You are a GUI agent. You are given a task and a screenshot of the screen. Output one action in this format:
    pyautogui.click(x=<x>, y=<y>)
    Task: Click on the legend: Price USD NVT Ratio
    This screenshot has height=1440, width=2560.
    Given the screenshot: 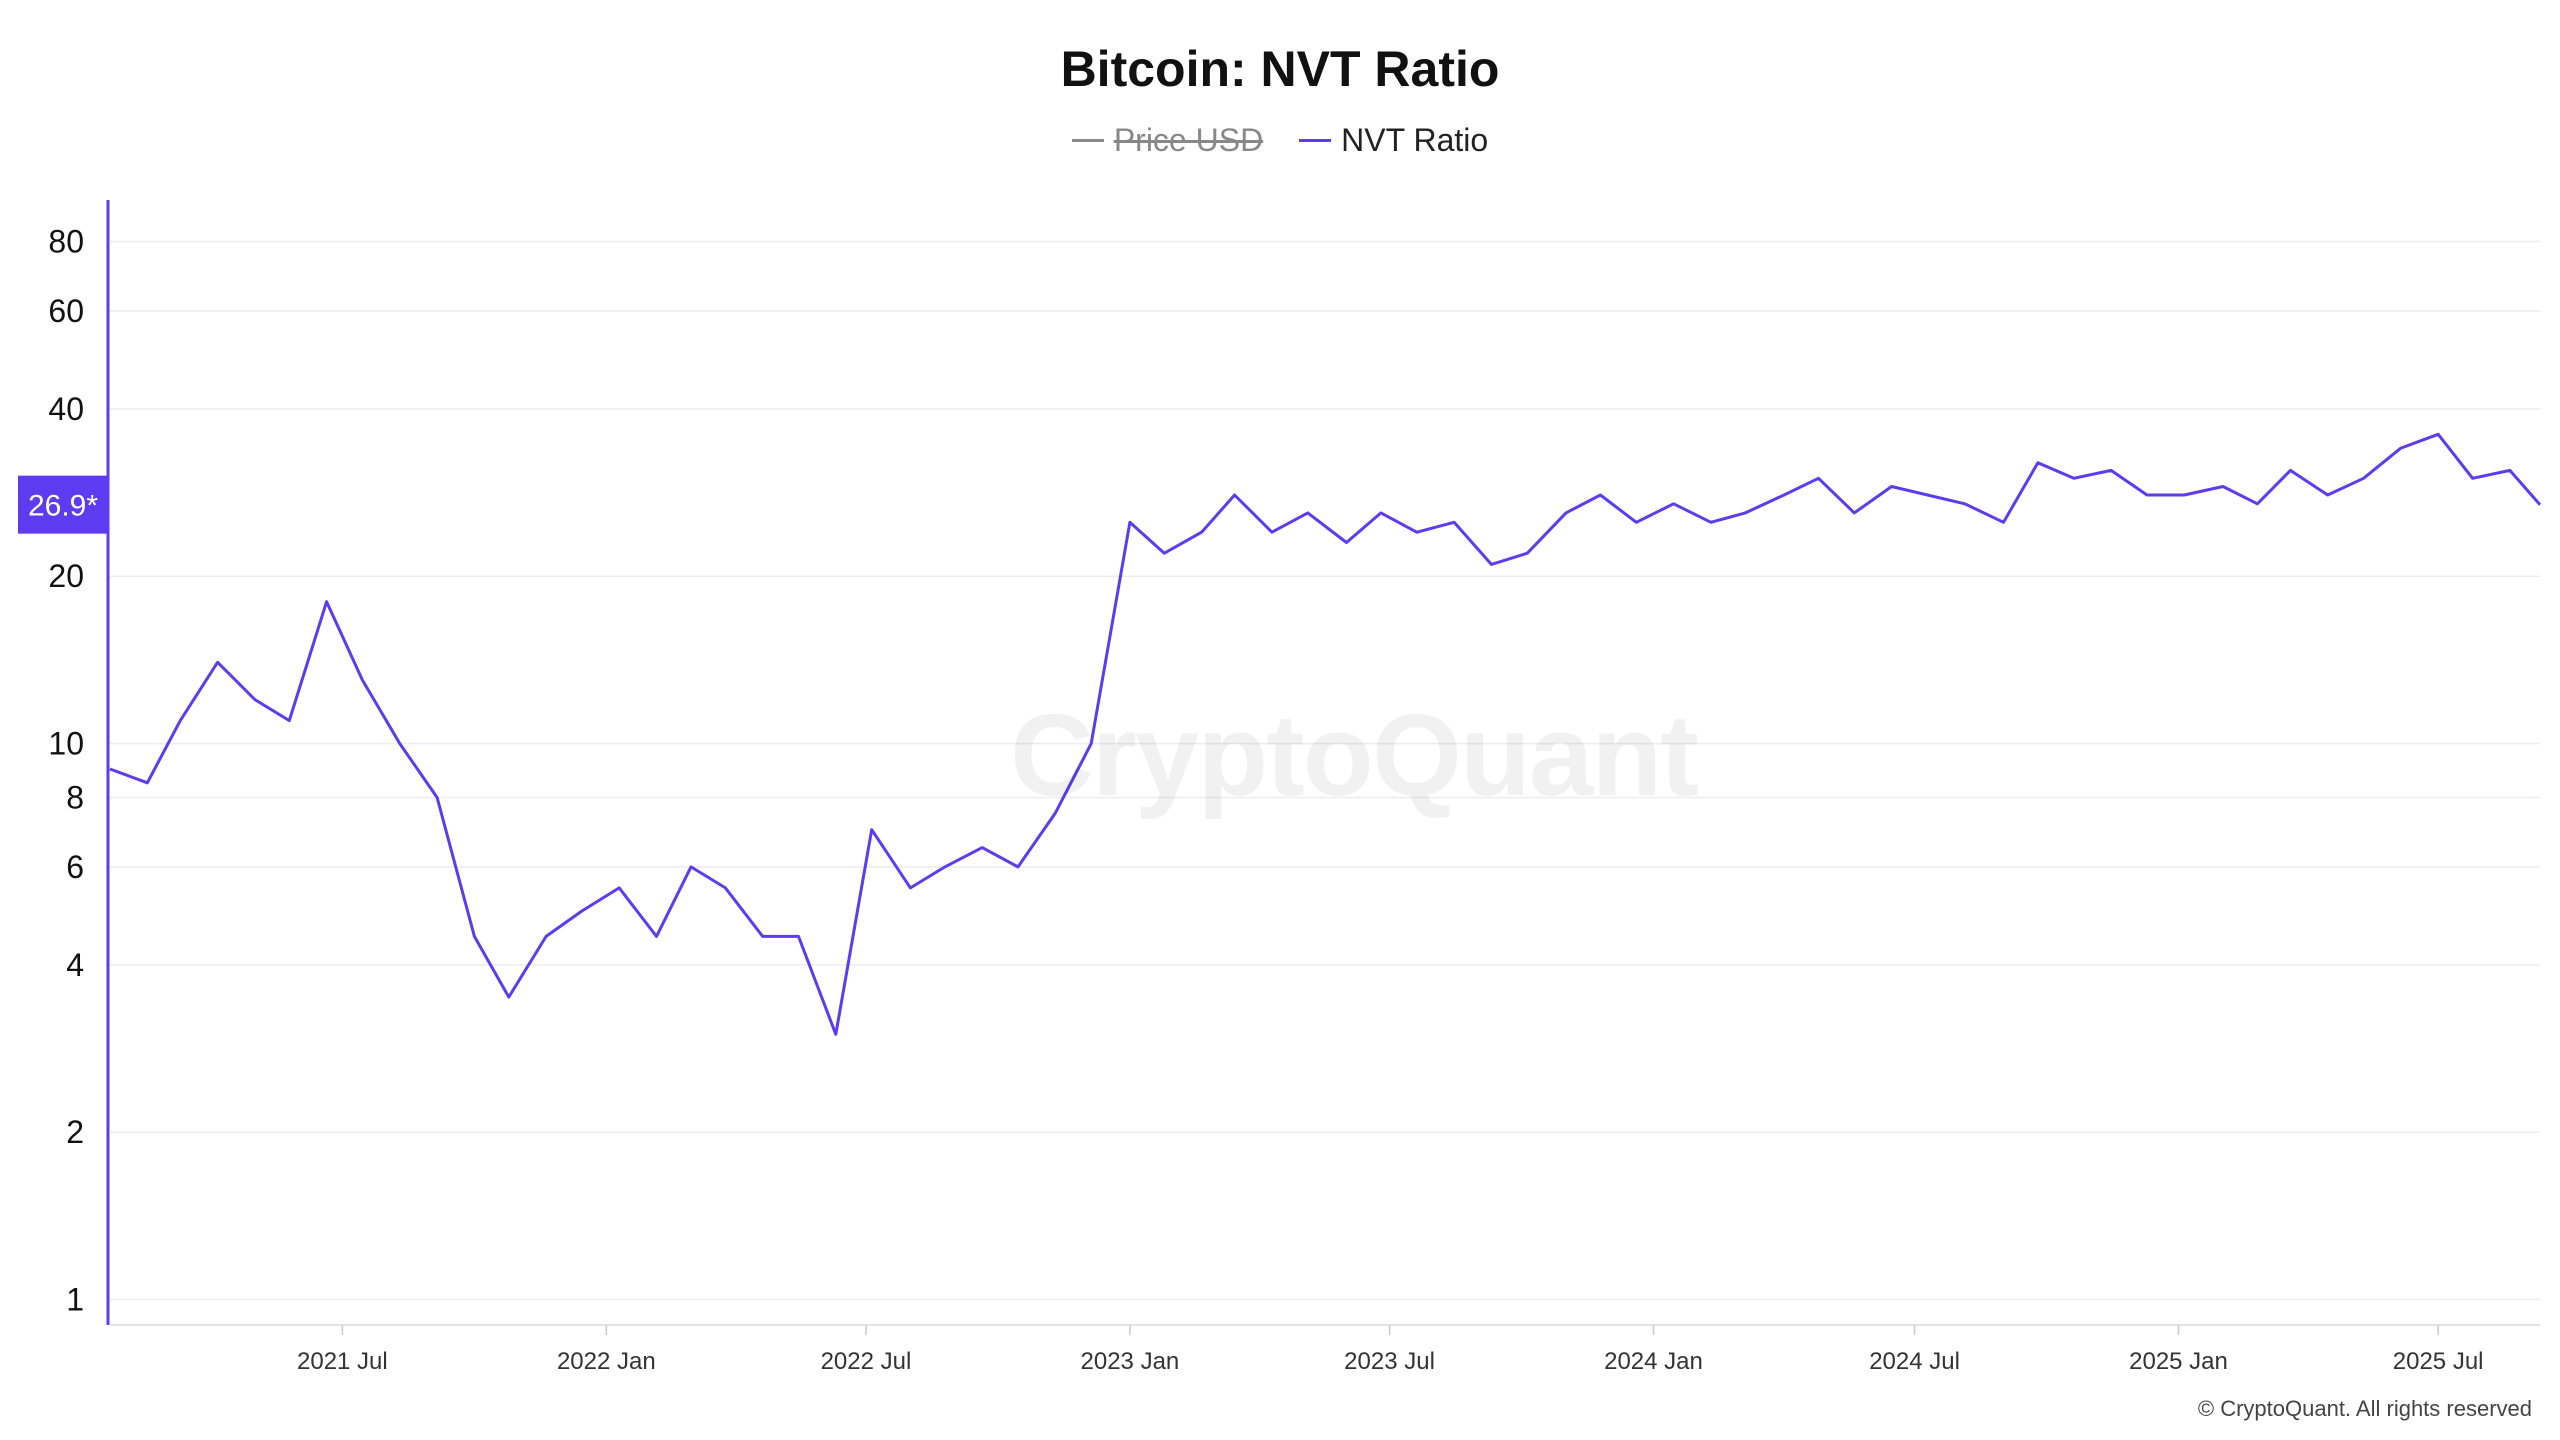 What is the action you would take?
    pyautogui.click(x=1280, y=140)
    